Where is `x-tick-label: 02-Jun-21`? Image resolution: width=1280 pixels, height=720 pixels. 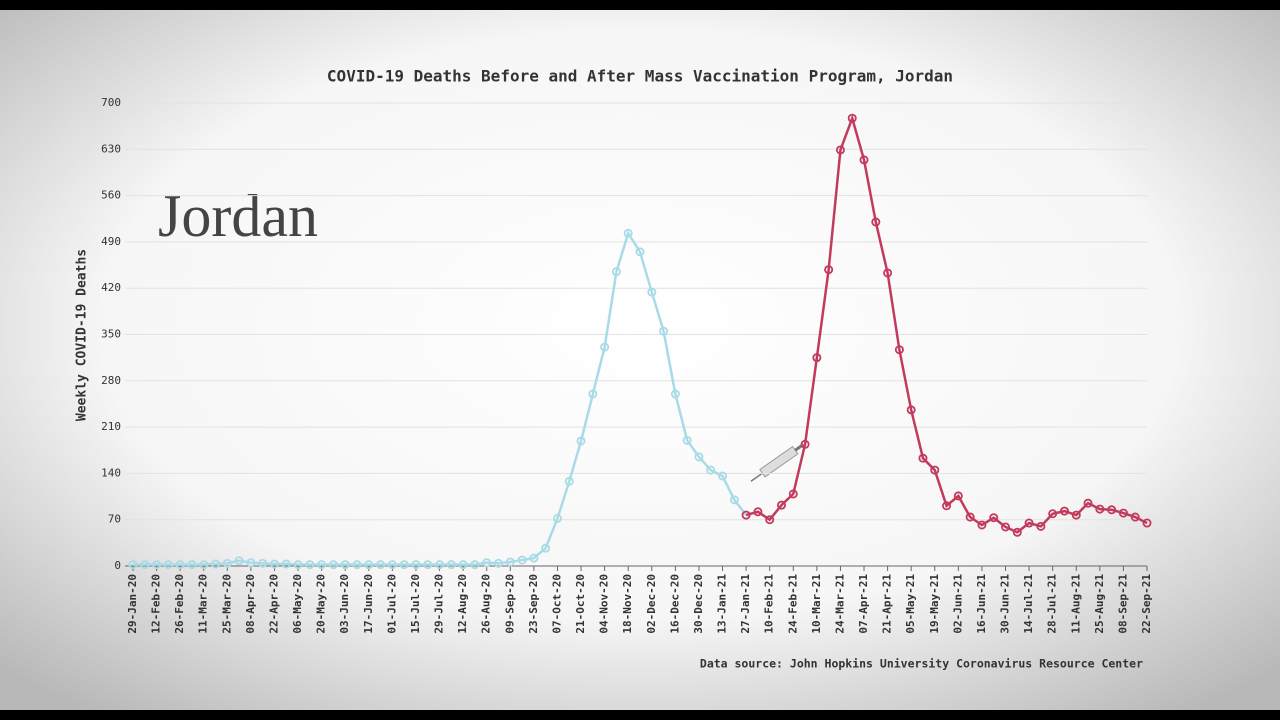
x-tick-label: 02-Jun-21 is located at coordinates (957, 604).